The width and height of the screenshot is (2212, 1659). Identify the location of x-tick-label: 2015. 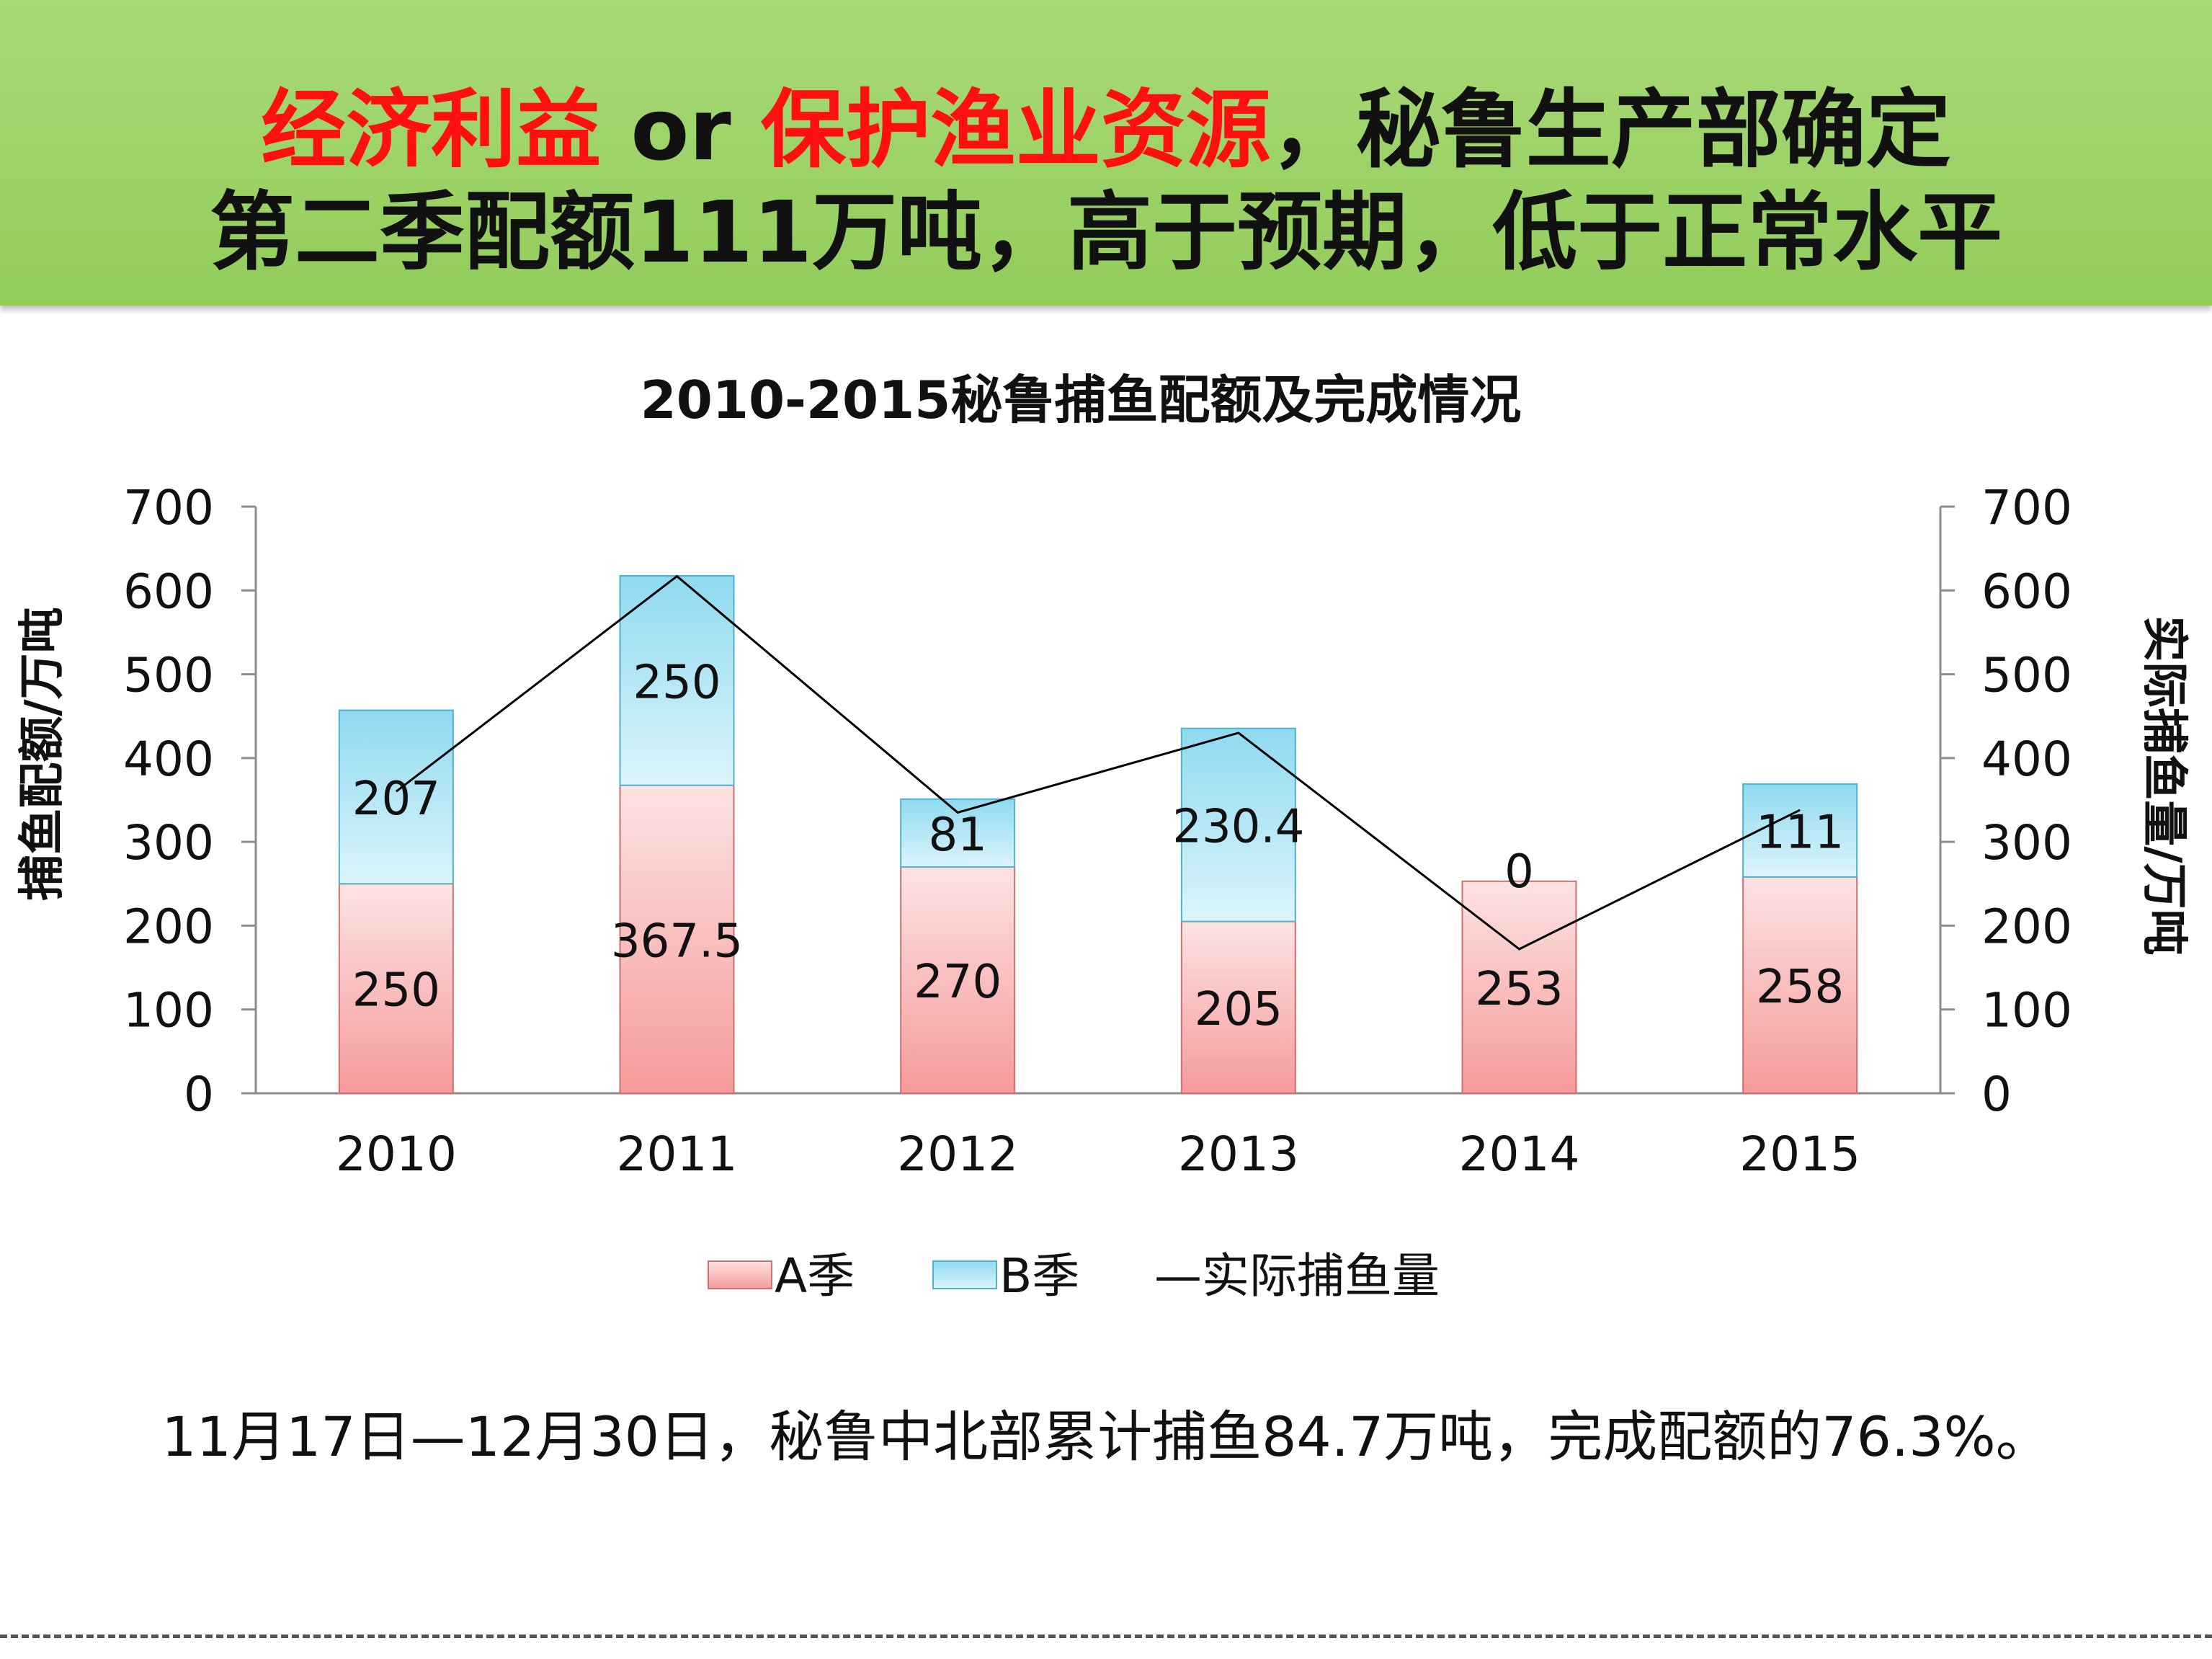
(1799, 1154).